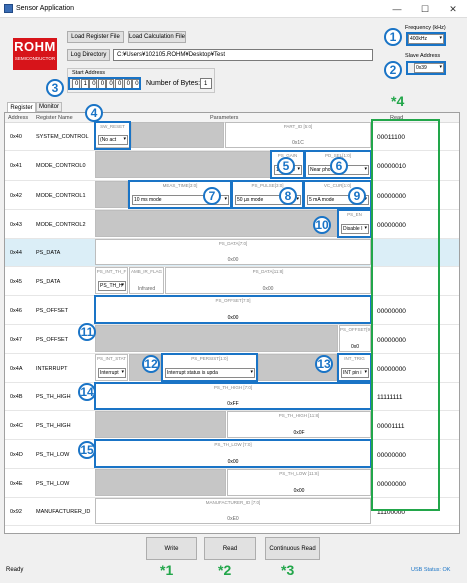 The height and width of the screenshot is (583, 467). What do you see at coordinates (8, 8) in the screenshot?
I see `app-icon` at bounding box center [8, 8].